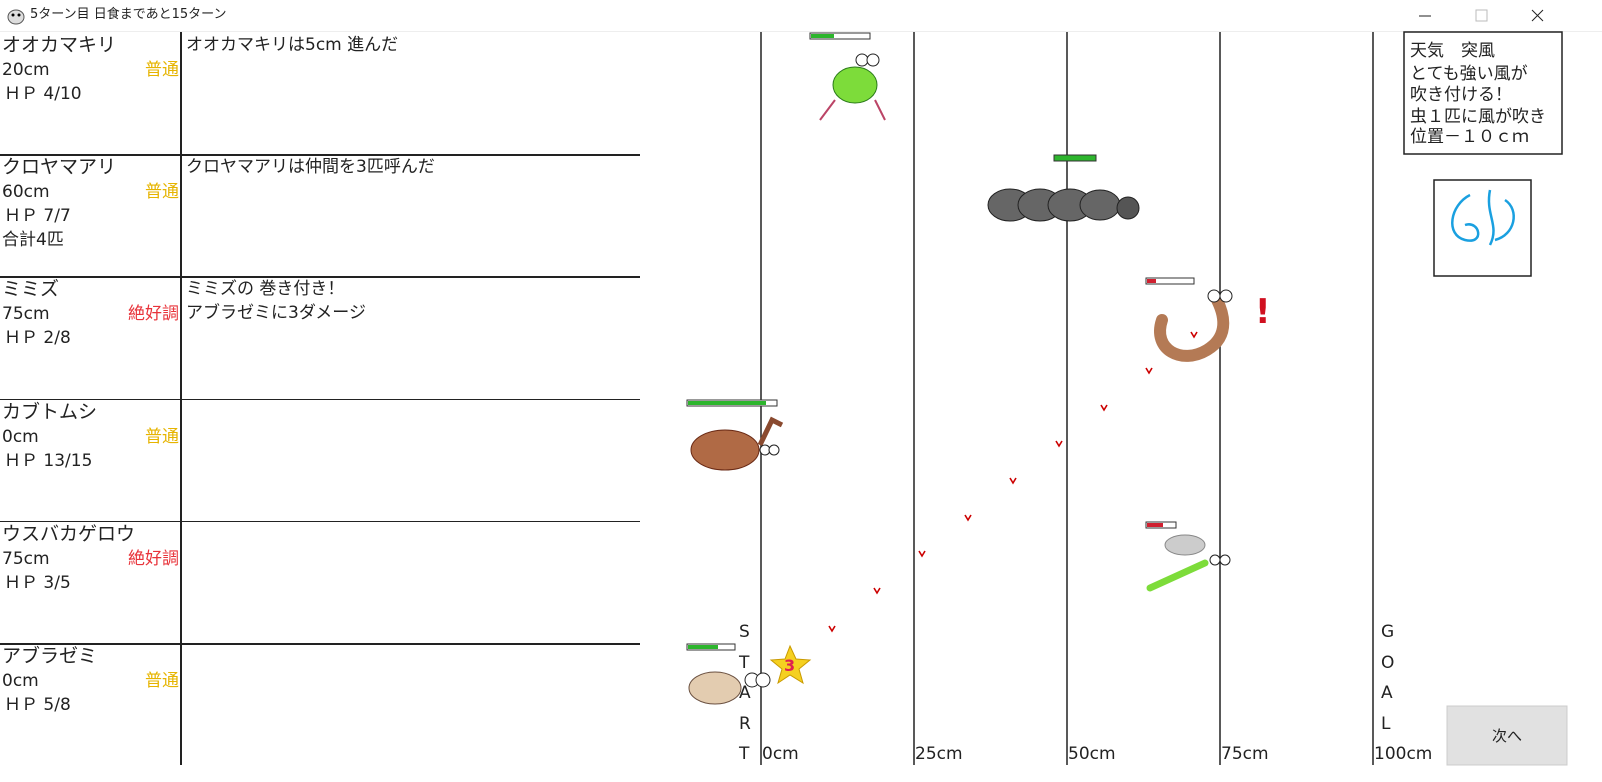 This screenshot has height=782, width=1602. What do you see at coordinates (1403, 754) in the screenshot?
I see `axis-label: 100cm` at bounding box center [1403, 754].